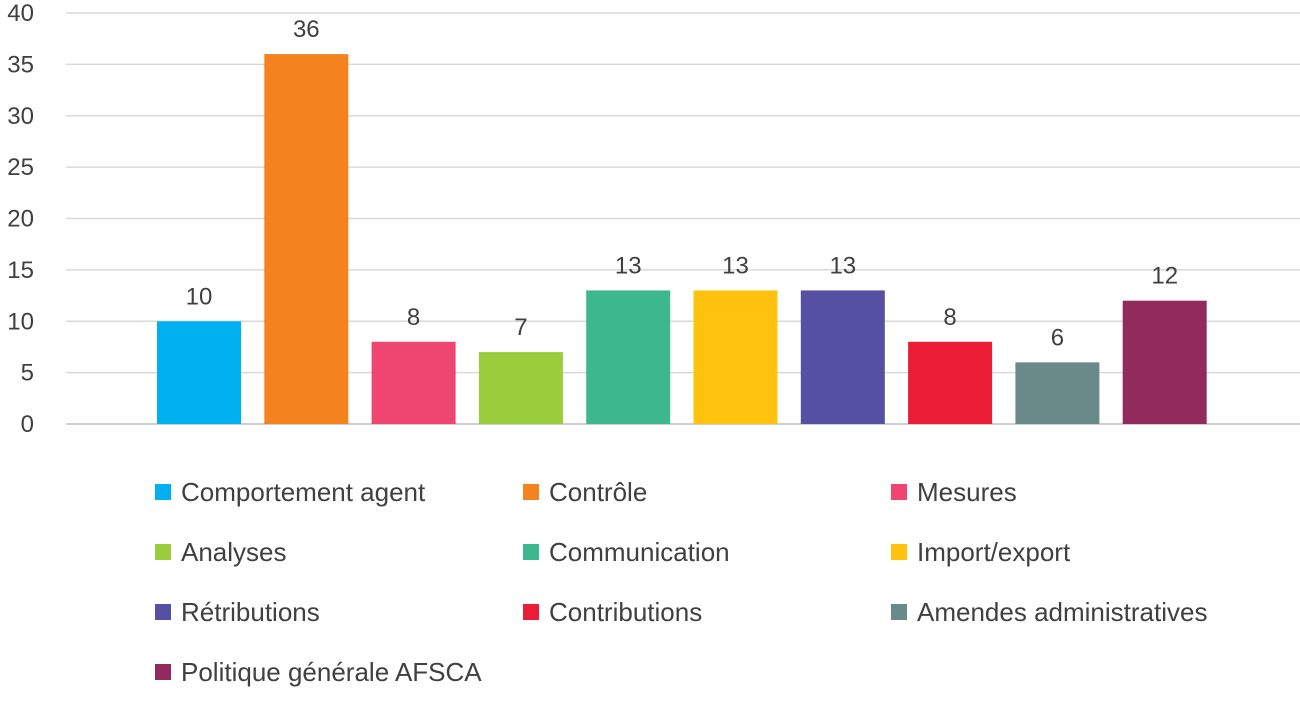 The image size is (1300, 710). What do you see at coordinates (199, 296) in the screenshot?
I see `bar-value-label: 10` at bounding box center [199, 296].